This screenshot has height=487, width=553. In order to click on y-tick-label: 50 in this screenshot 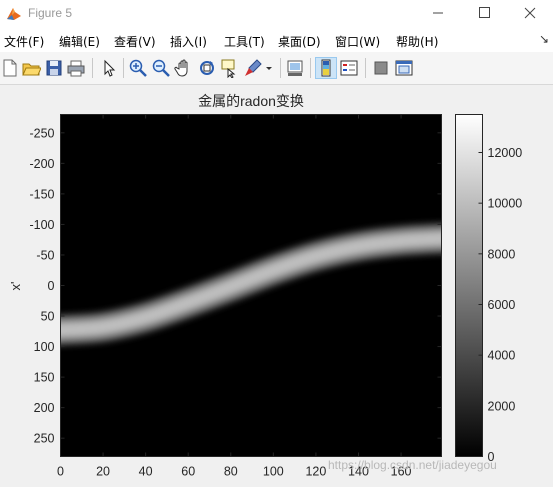, I will do `click(48, 317)`.